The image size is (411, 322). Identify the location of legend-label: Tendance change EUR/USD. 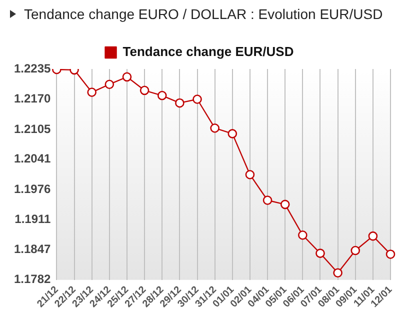
(208, 52).